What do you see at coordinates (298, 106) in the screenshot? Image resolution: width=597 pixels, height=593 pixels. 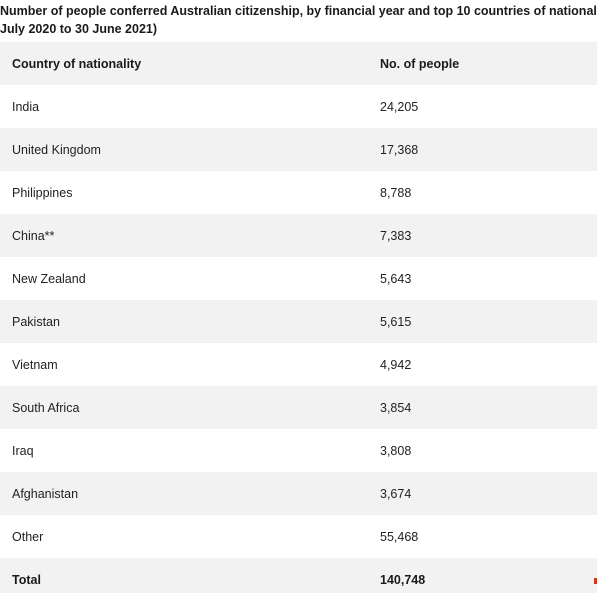 I see `table-row: India 24,205` at bounding box center [298, 106].